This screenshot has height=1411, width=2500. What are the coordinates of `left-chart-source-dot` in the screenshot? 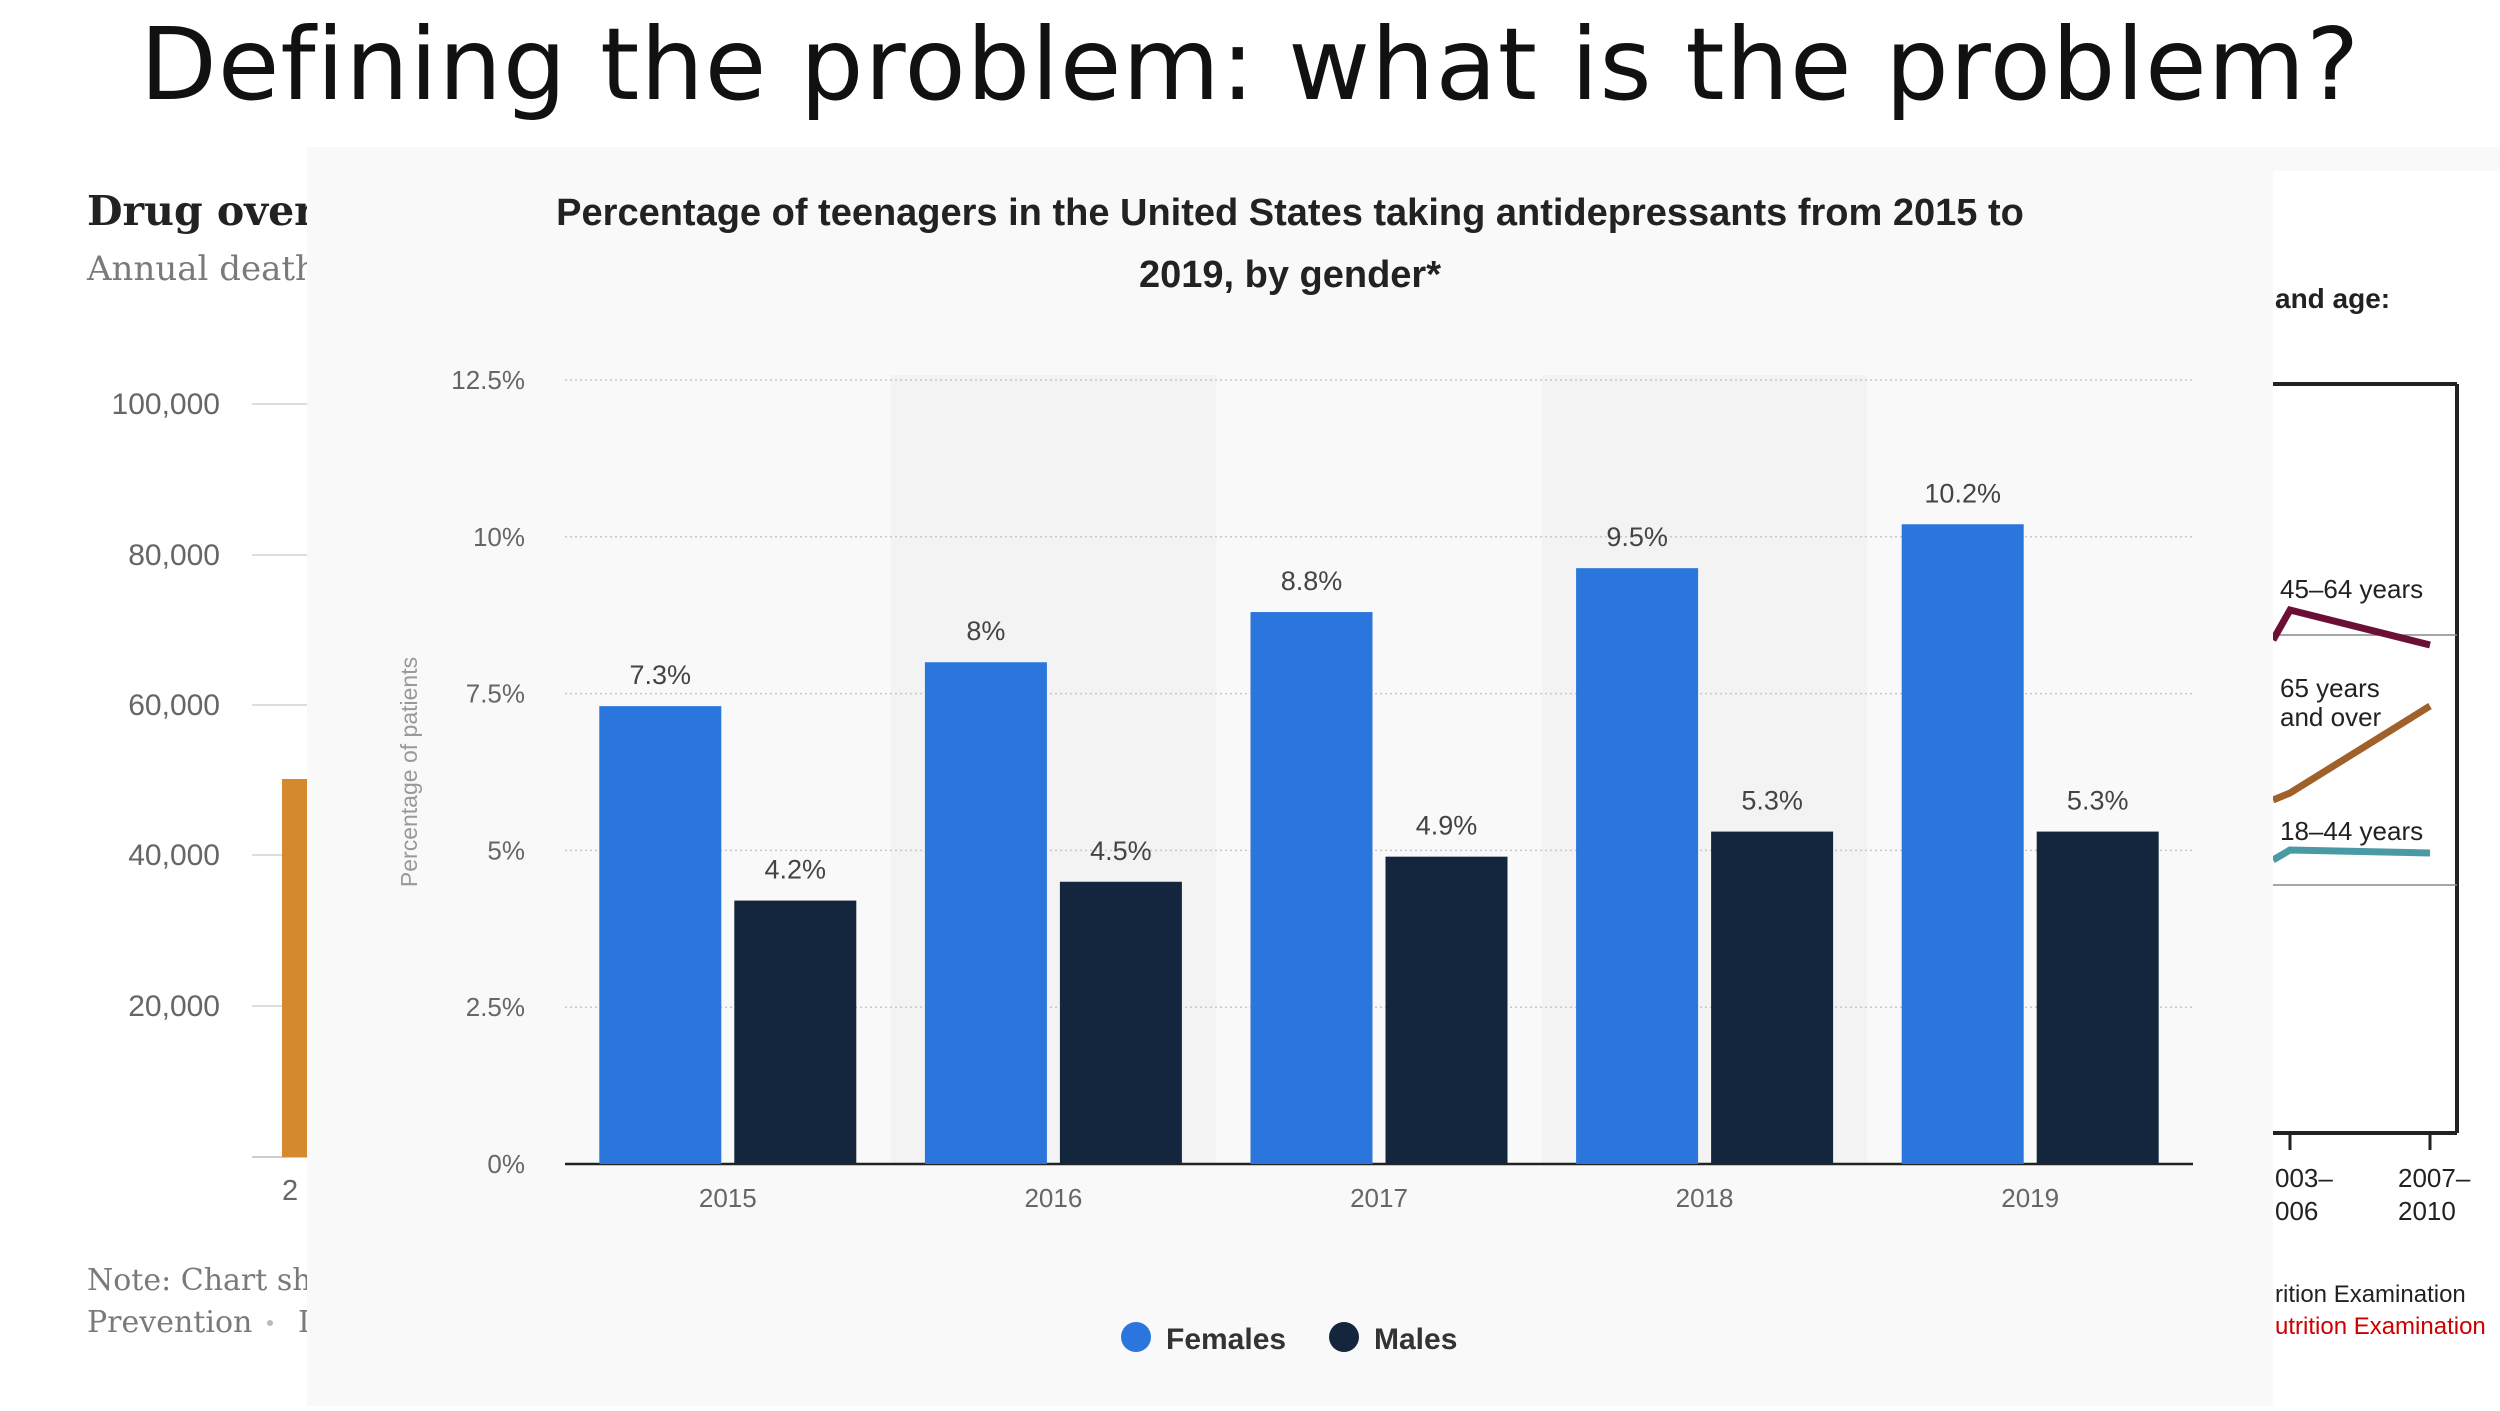 It's located at (270, 1323).